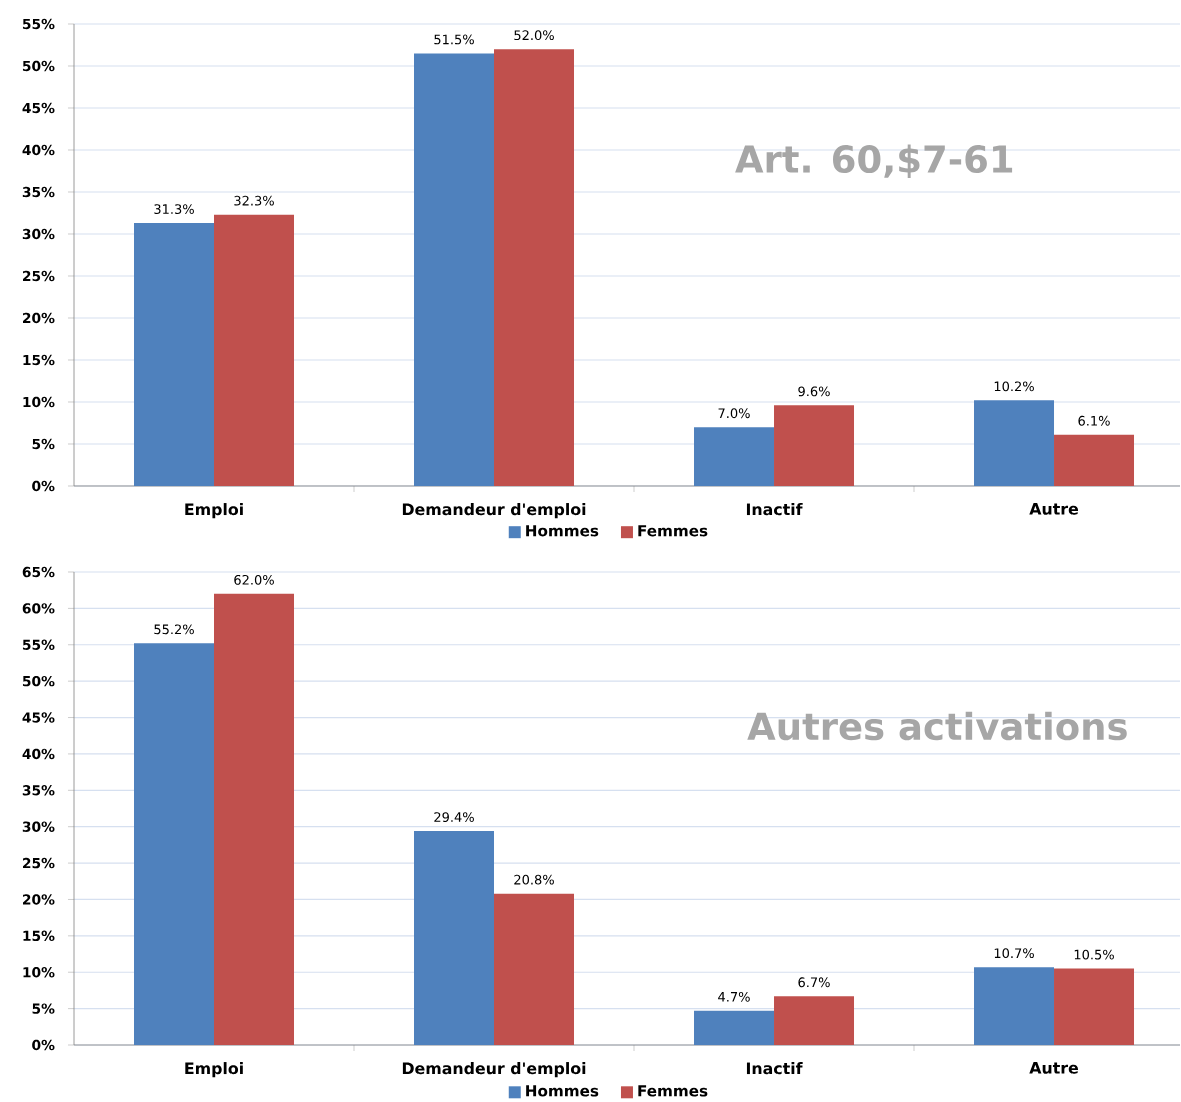 Image resolution: width=1181 pixels, height=1102 pixels. I want to click on text: Art. 60,$7-61, so click(874, 161).